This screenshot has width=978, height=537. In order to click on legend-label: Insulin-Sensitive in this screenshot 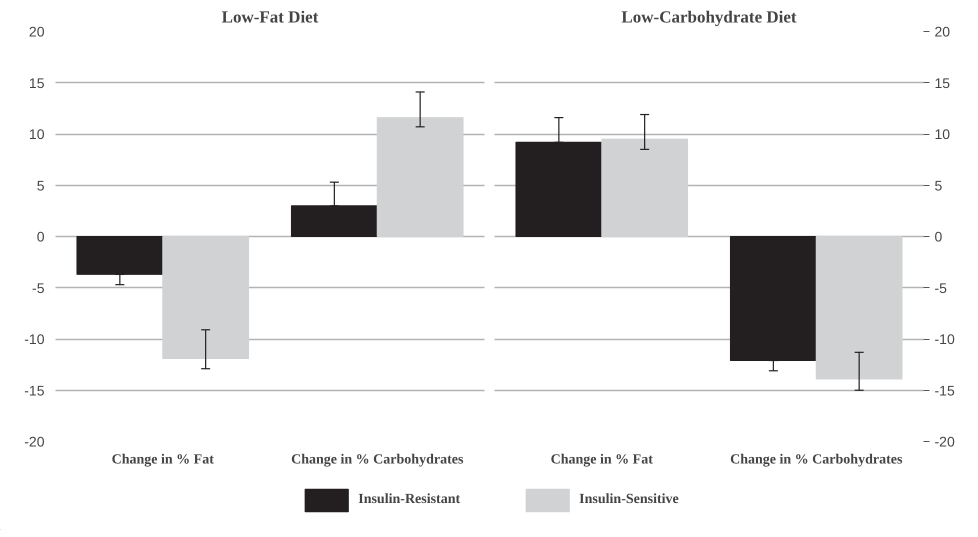, I will do `click(629, 500)`.